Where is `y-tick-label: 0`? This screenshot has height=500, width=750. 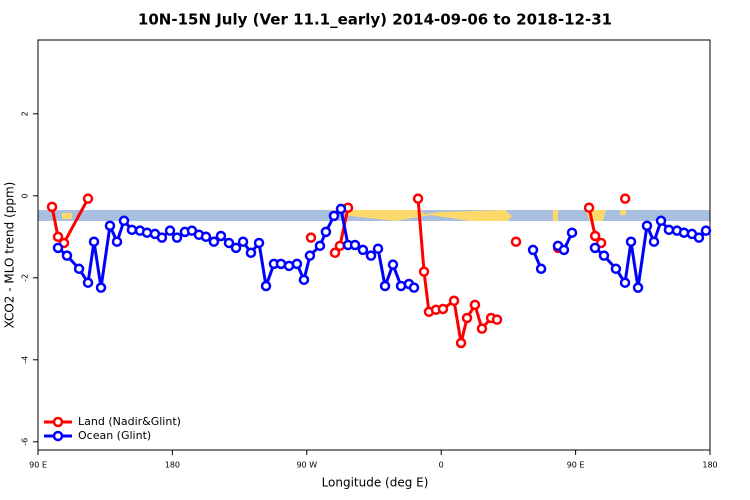
y-tick-label: 0 is located at coordinates (25, 195).